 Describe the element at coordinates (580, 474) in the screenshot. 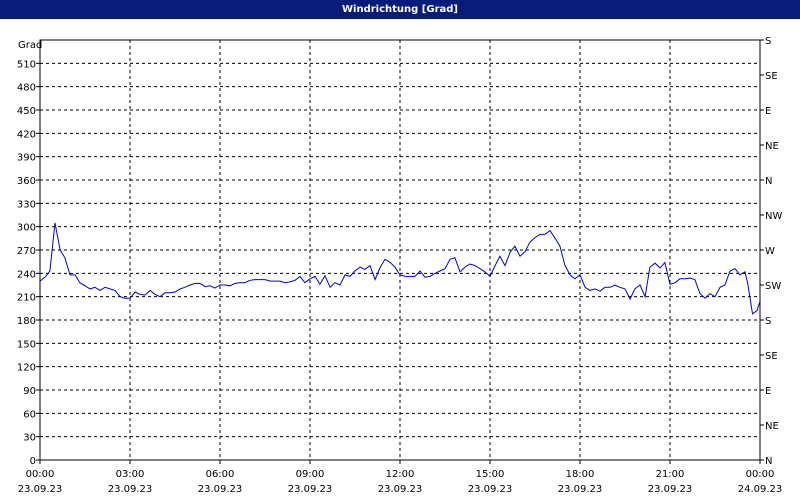

I see `x-tick-time: 18:00` at that location.